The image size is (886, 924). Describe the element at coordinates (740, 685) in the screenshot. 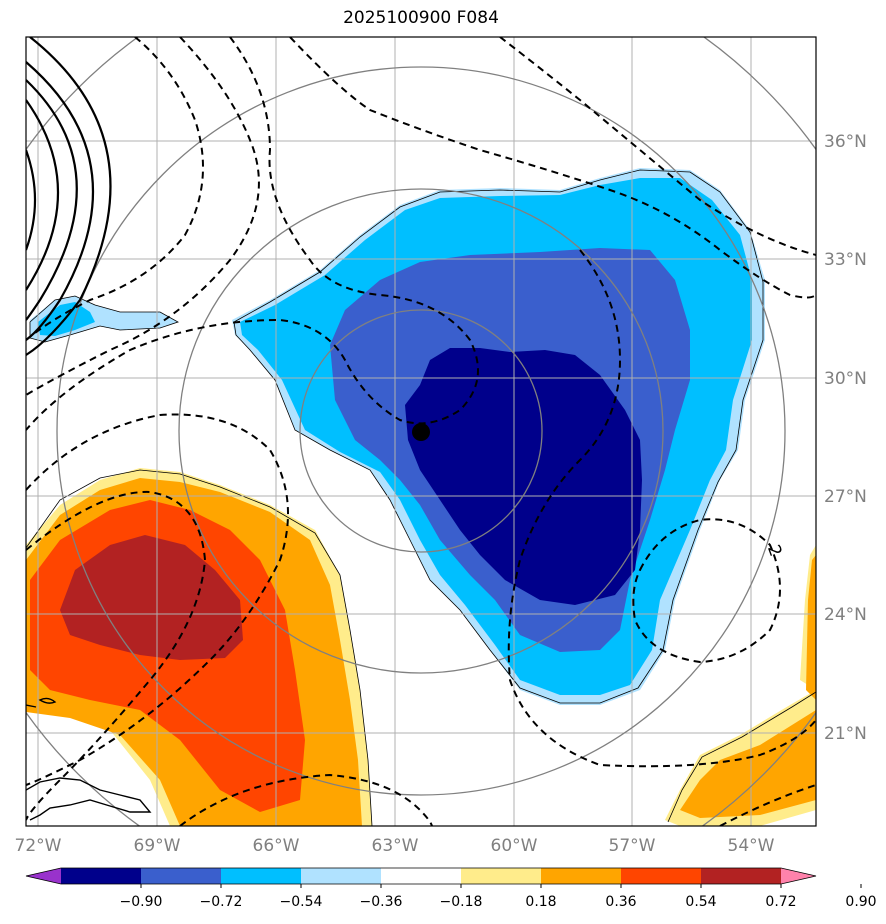

I see `positive-anomaly-region-east` at that location.